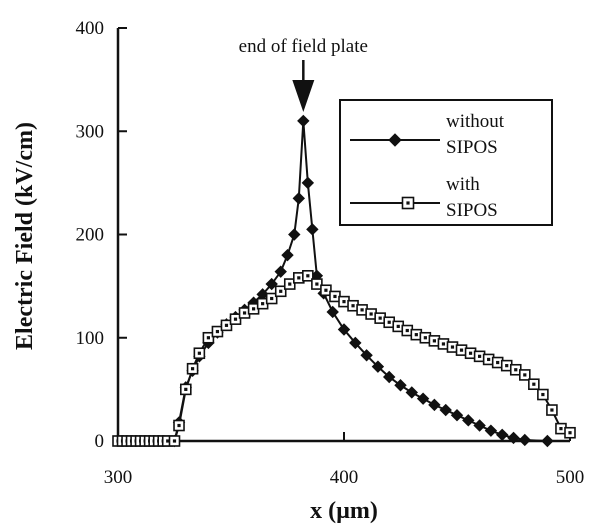  What do you see at coordinates (90, 28) in the screenshot?
I see `y-tick-label: 400` at bounding box center [90, 28].